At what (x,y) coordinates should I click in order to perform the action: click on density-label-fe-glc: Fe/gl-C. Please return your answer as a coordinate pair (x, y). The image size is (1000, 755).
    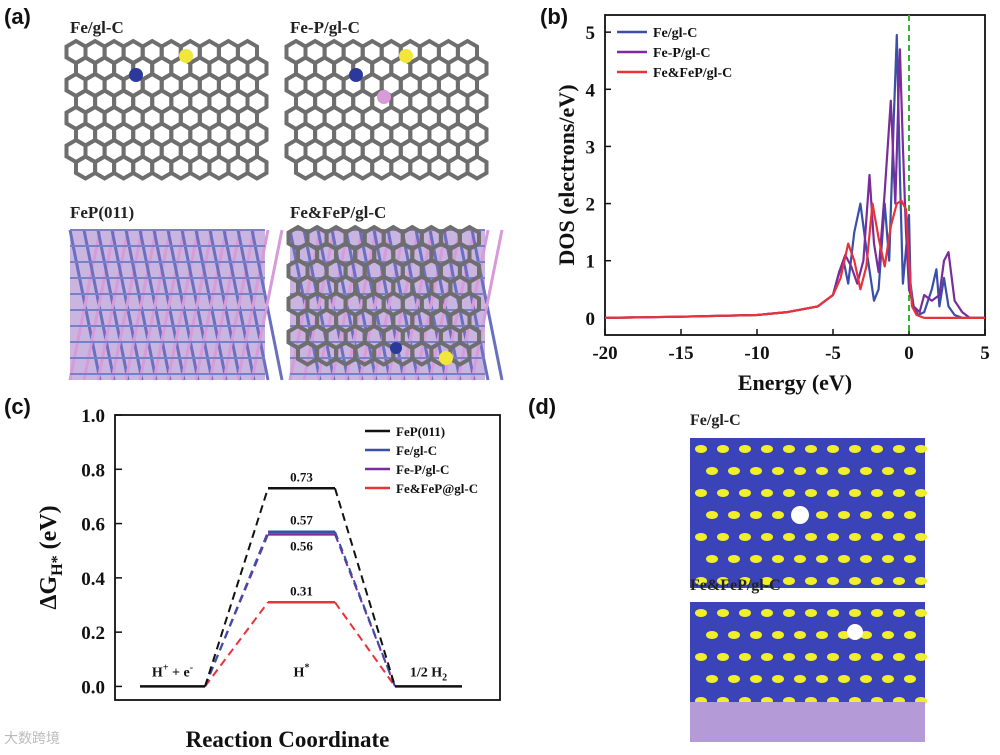
    Looking at the image, I should click on (715, 420).